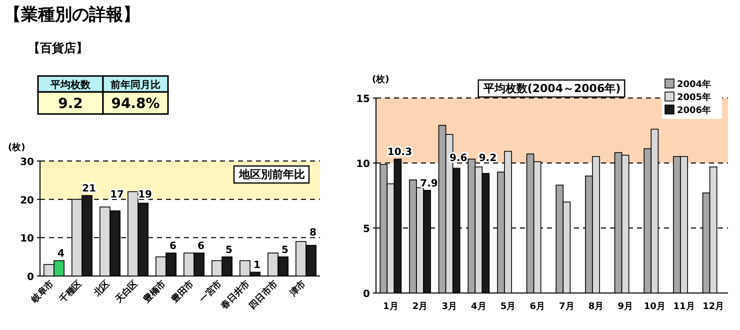 The height and width of the screenshot is (330, 740). I want to click on data-label: 9.2, so click(487, 158).